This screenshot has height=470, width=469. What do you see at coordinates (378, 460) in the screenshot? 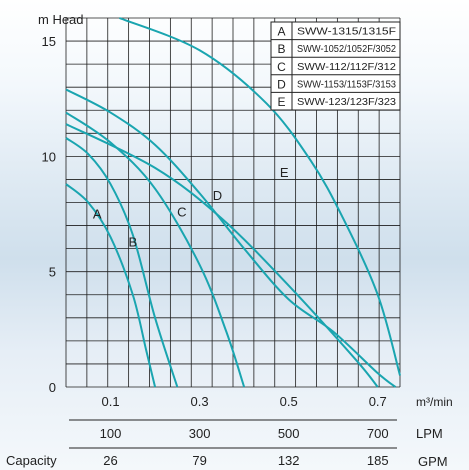
I see `gpm-tick-label: 185` at bounding box center [378, 460].